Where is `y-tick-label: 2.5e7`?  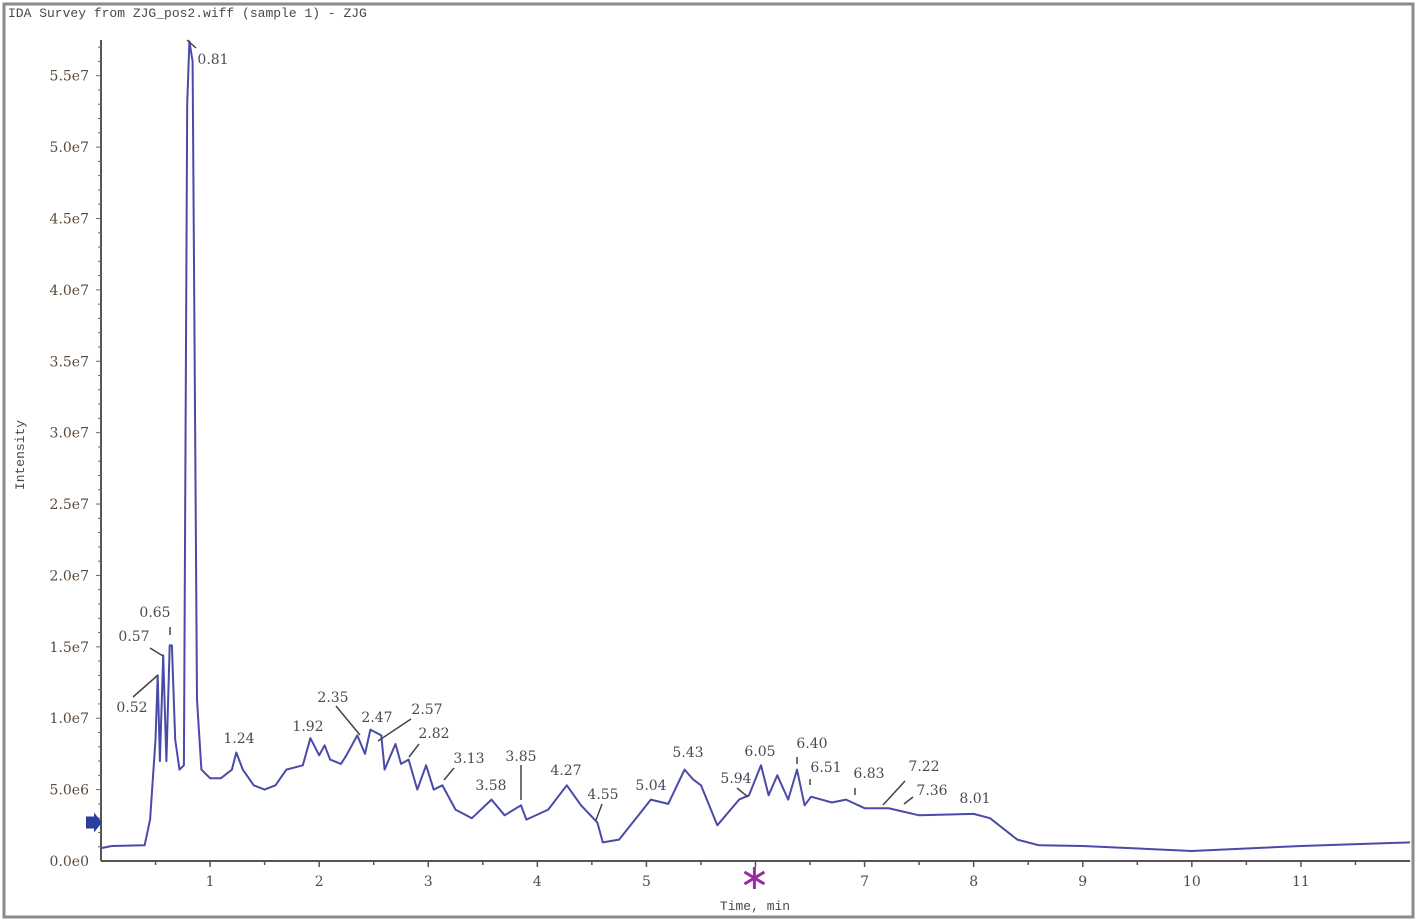
y-tick-label: 2.5e7 is located at coordinates (69, 505).